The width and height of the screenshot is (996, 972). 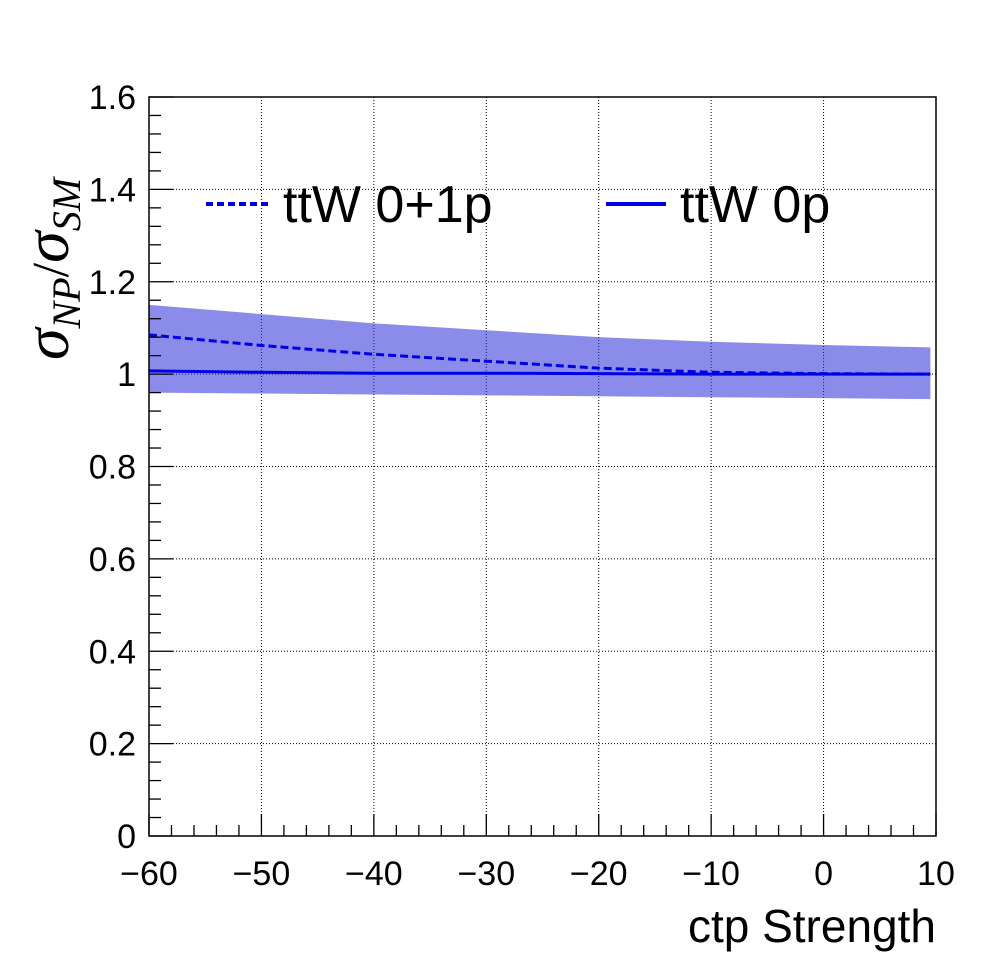 I want to click on x-tick-label: −40, so click(x=374, y=874).